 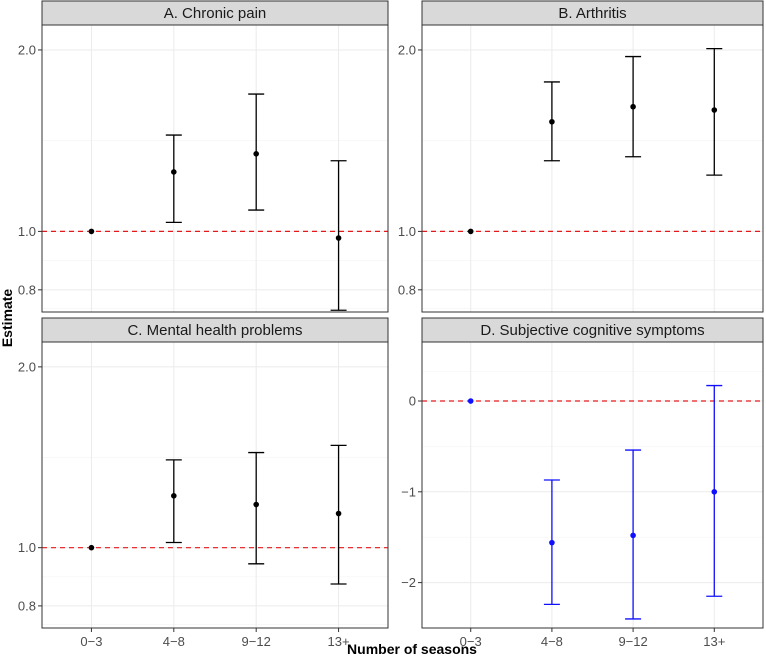 I want to click on panel-title-A: A. Chronic pain, so click(x=215, y=13).